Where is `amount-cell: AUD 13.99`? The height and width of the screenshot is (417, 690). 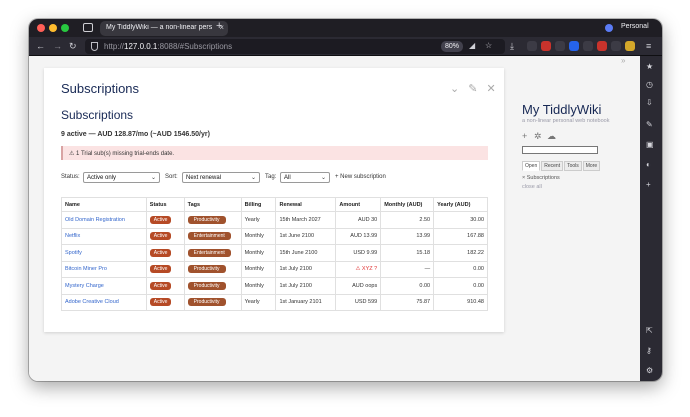 amount-cell: AUD 13.99 is located at coordinates (358, 236).